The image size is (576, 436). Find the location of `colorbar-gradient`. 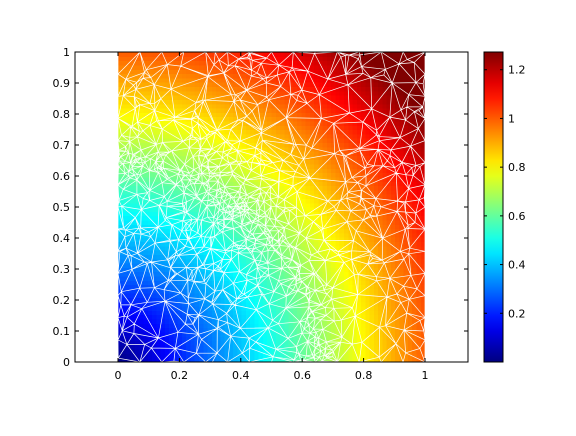

colorbar-gradient is located at coordinates (493, 207).